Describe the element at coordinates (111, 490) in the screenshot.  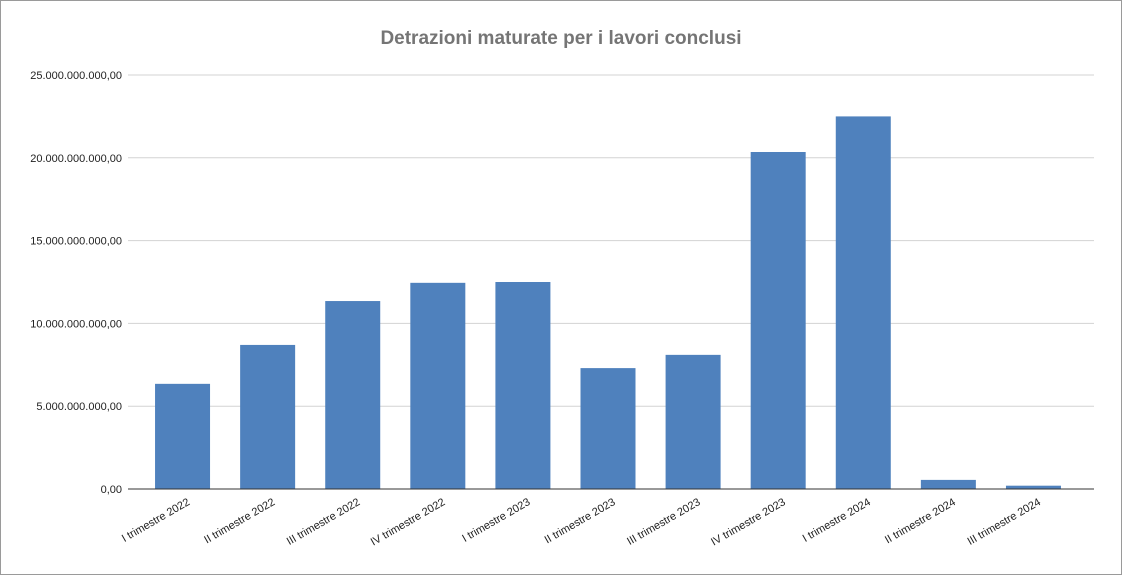
I see `y-tick-label: 0,00` at that location.